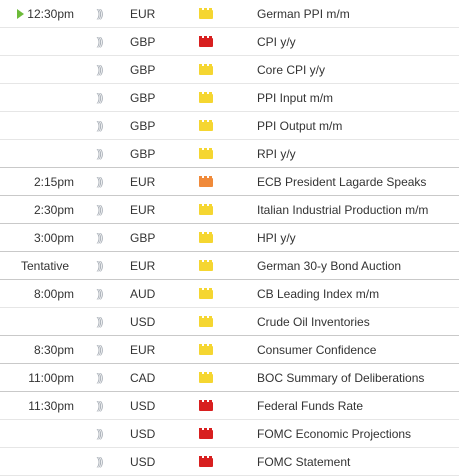 The image size is (459, 476). I want to click on event-title: HPI y/y, so click(276, 238).